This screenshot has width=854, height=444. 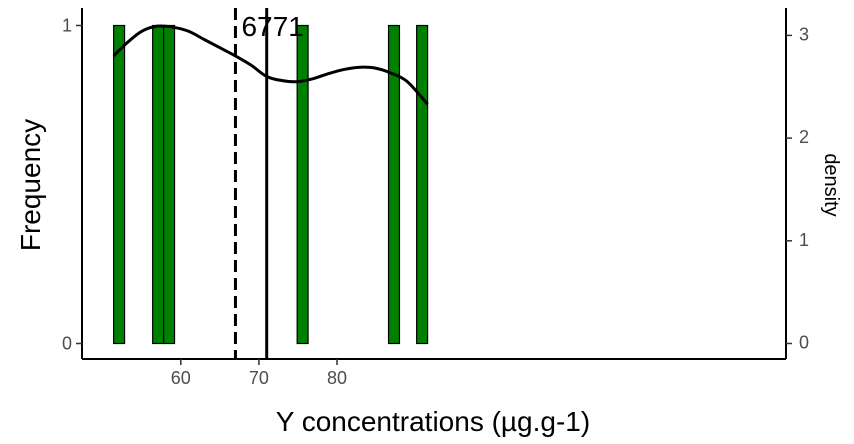 What do you see at coordinates (67, 344) in the screenshot?
I see `y-tick-label-0: 0` at bounding box center [67, 344].